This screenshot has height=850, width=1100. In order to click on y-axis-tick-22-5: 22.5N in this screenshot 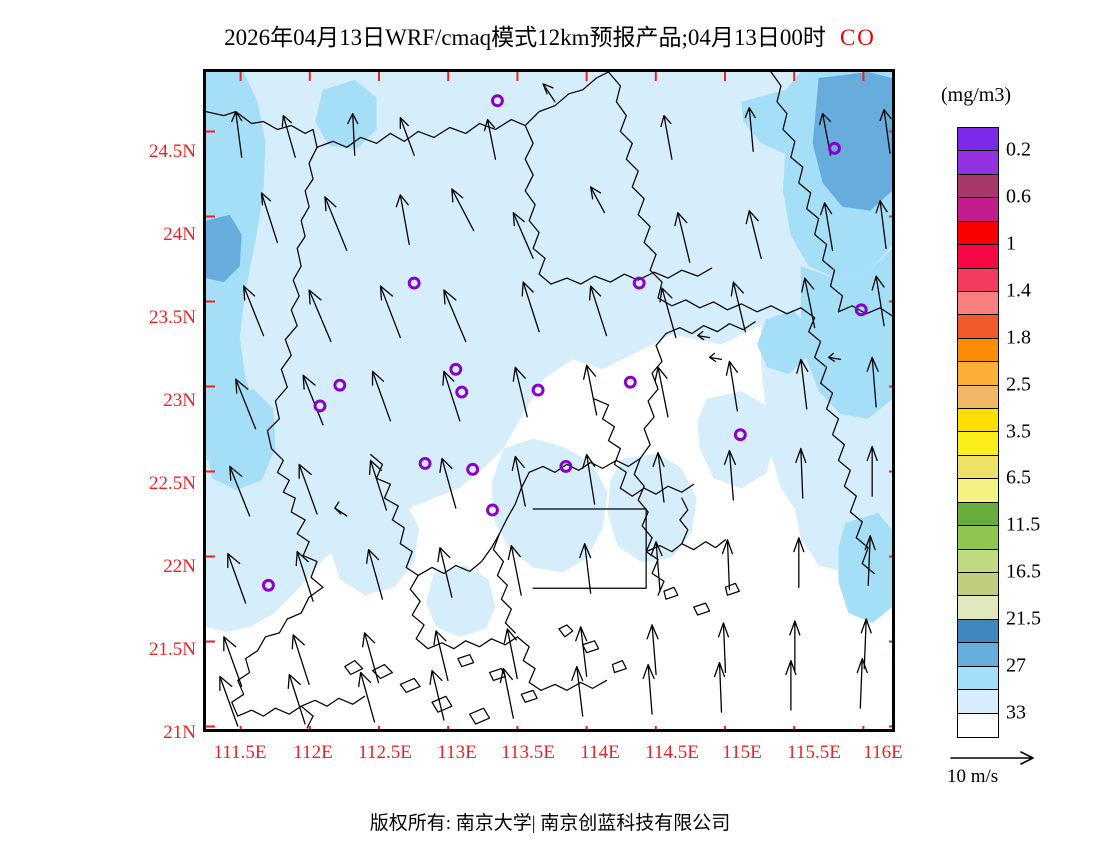, I will do `click(172, 483)`.